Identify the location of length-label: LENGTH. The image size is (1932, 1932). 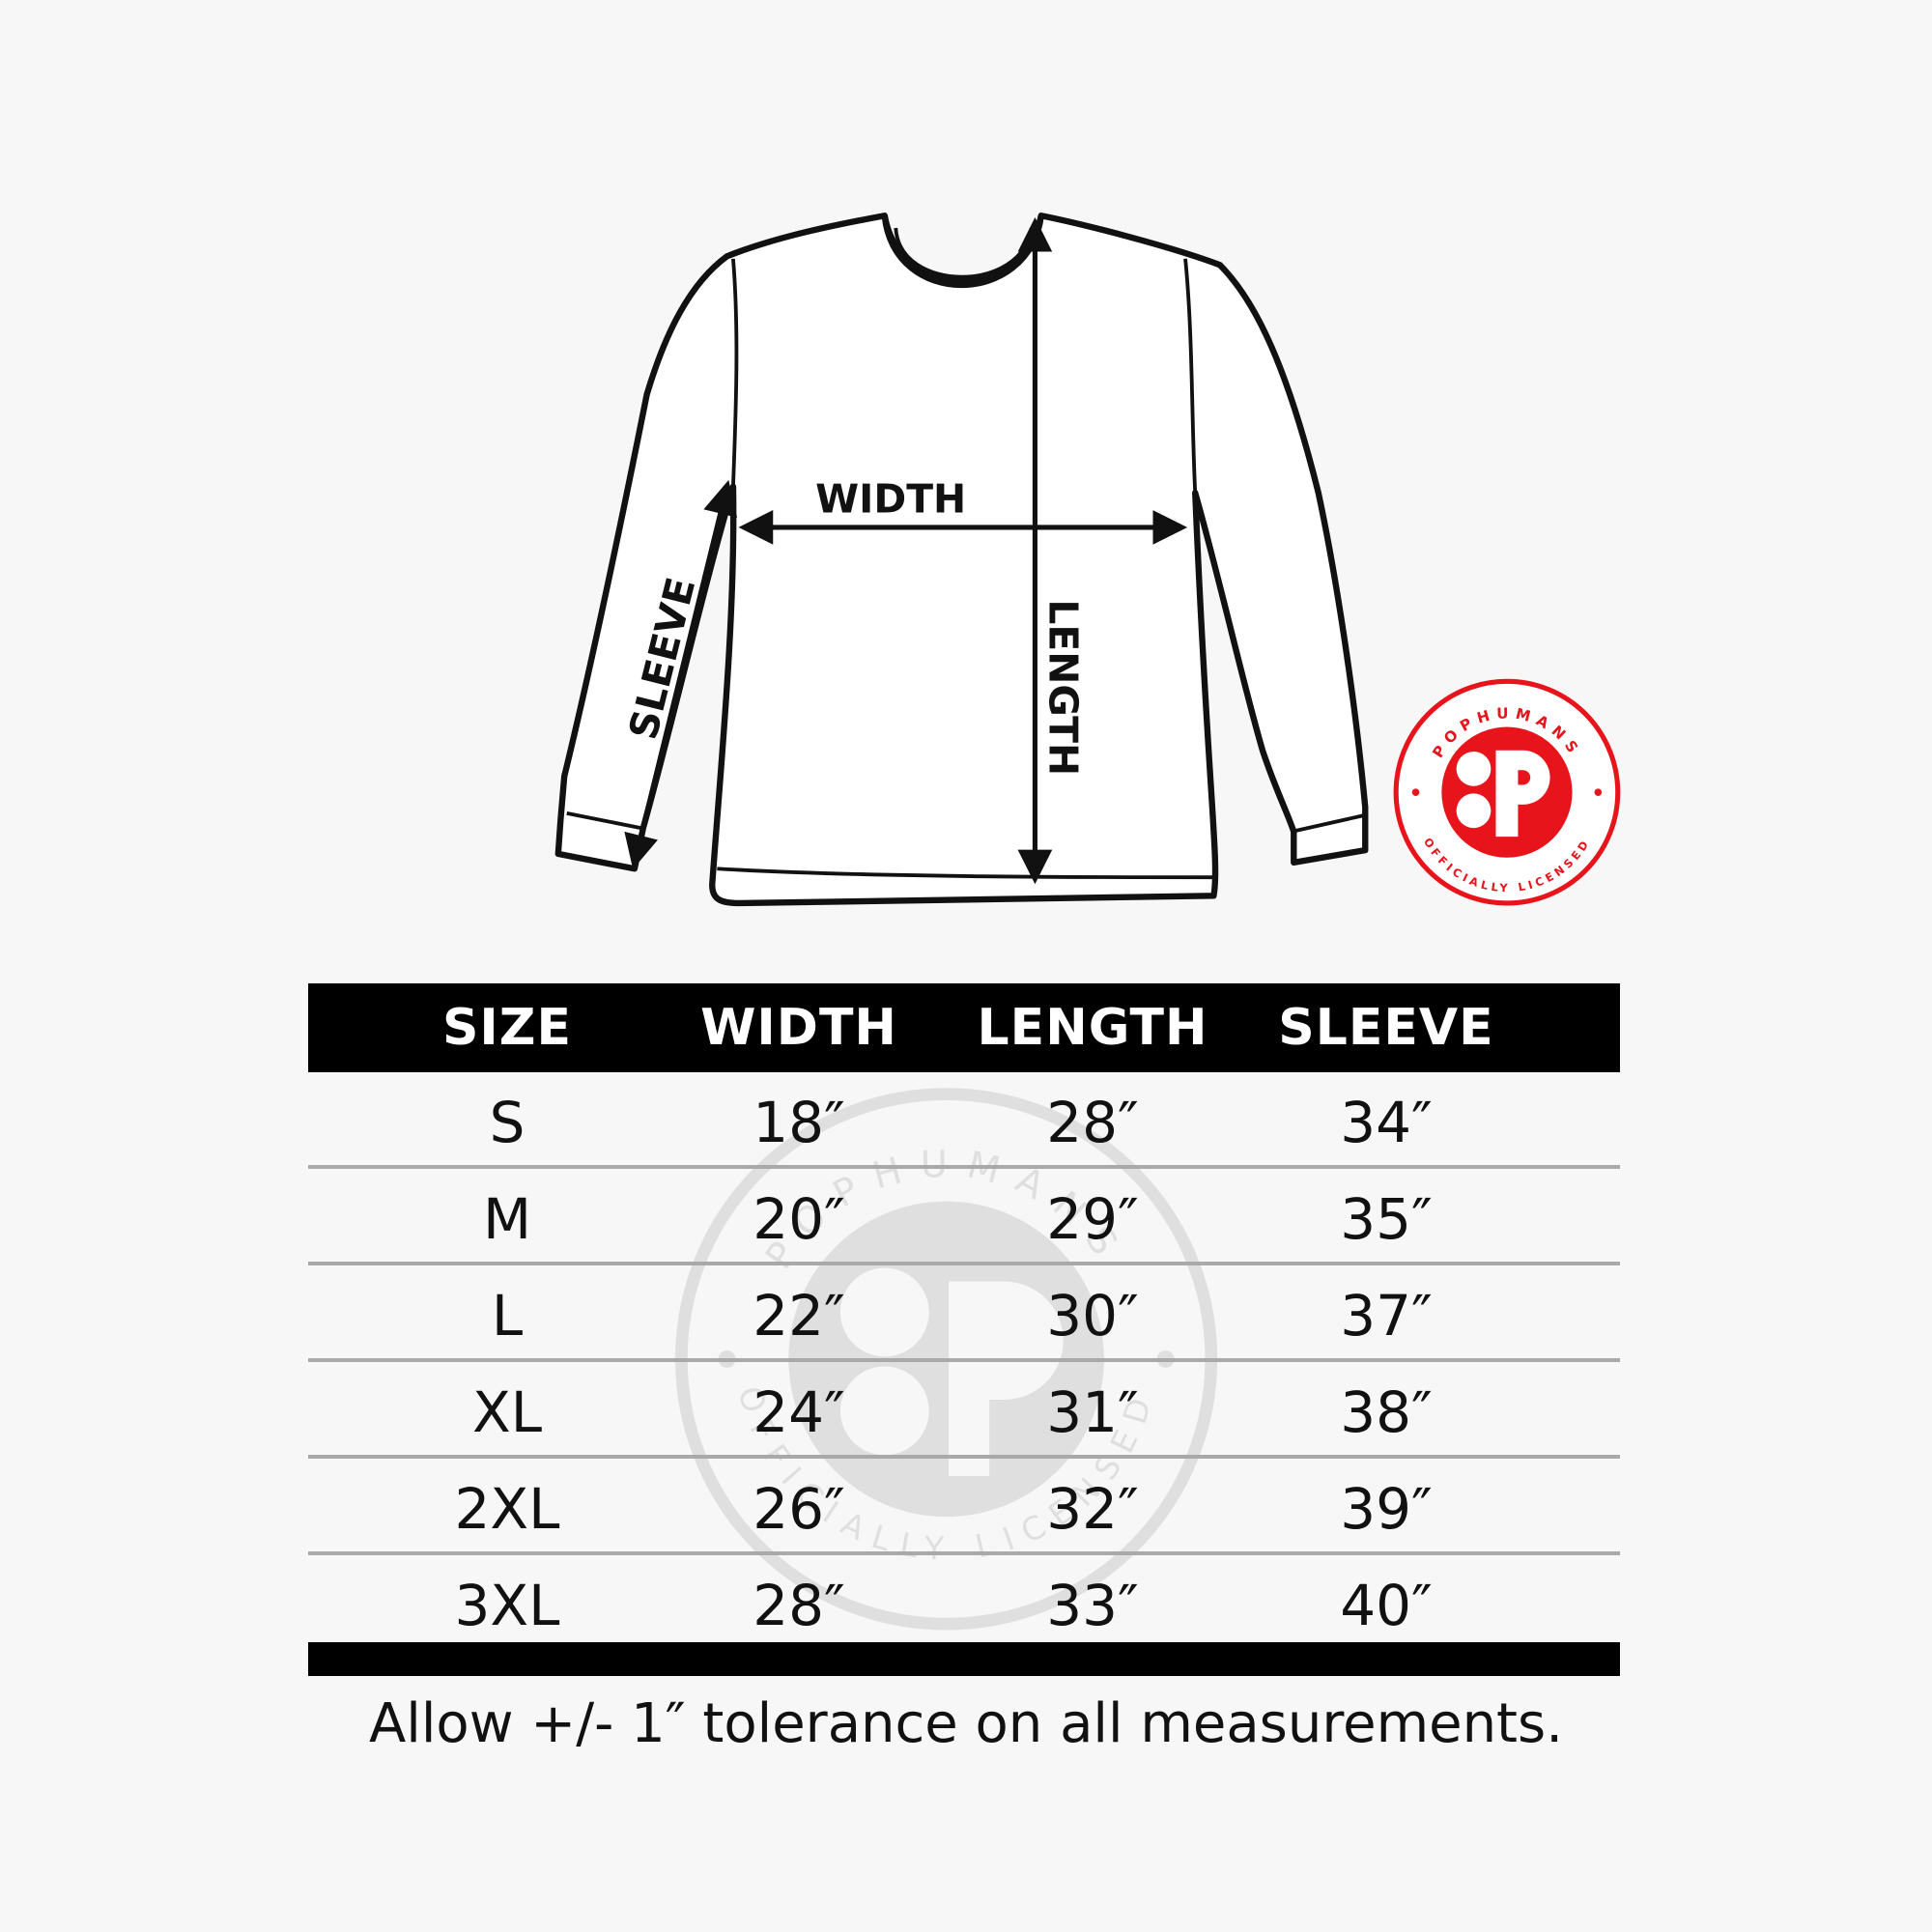
(1063, 687).